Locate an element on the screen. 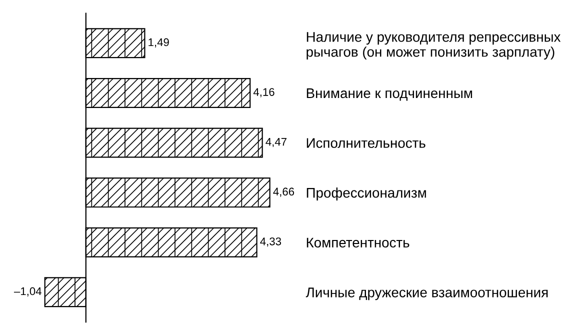  data-label: 4,33 is located at coordinates (271, 242).